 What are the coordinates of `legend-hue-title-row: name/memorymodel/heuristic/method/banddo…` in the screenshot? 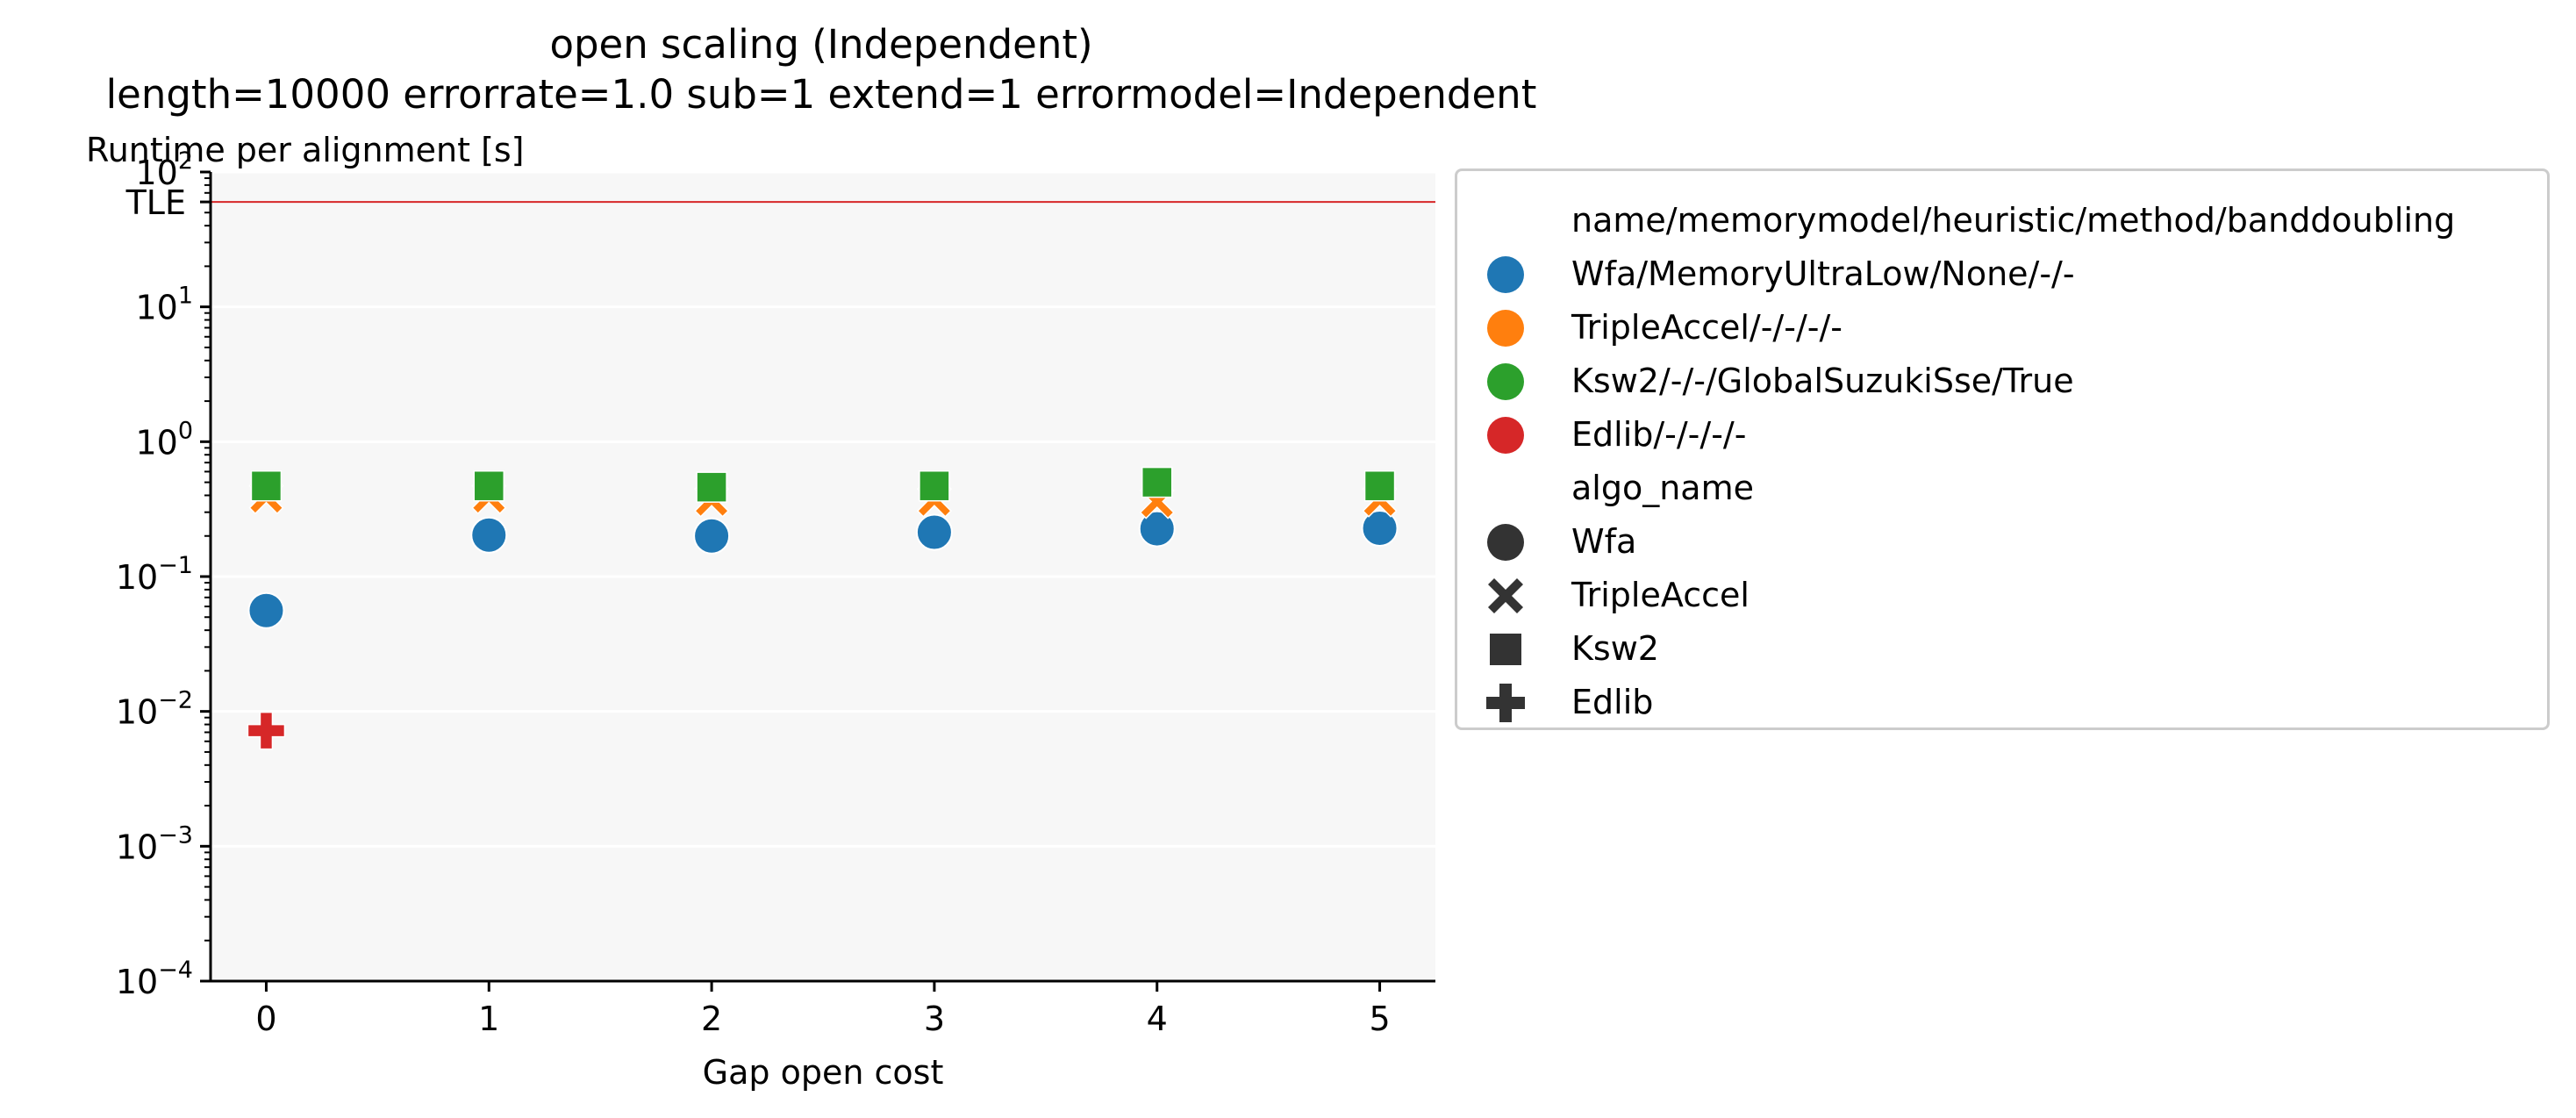 It's located at (2002, 221).